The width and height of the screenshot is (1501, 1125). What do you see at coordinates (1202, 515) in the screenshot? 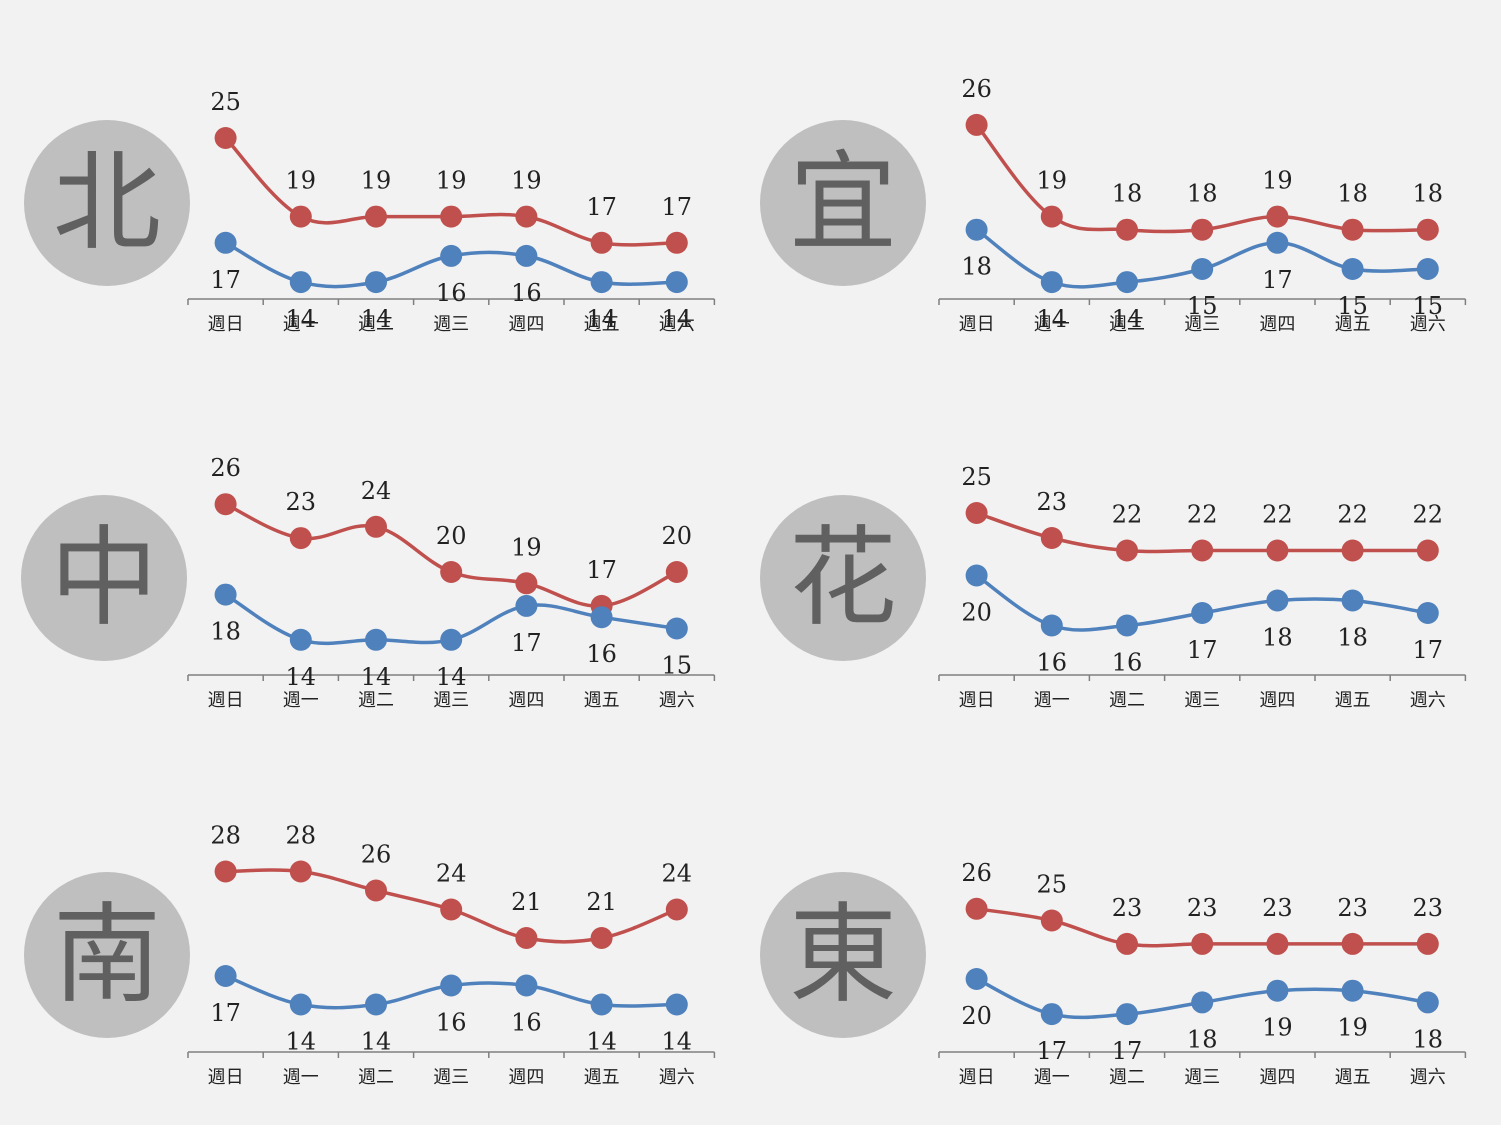
I see `high-data-label: 22` at bounding box center [1202, 515].